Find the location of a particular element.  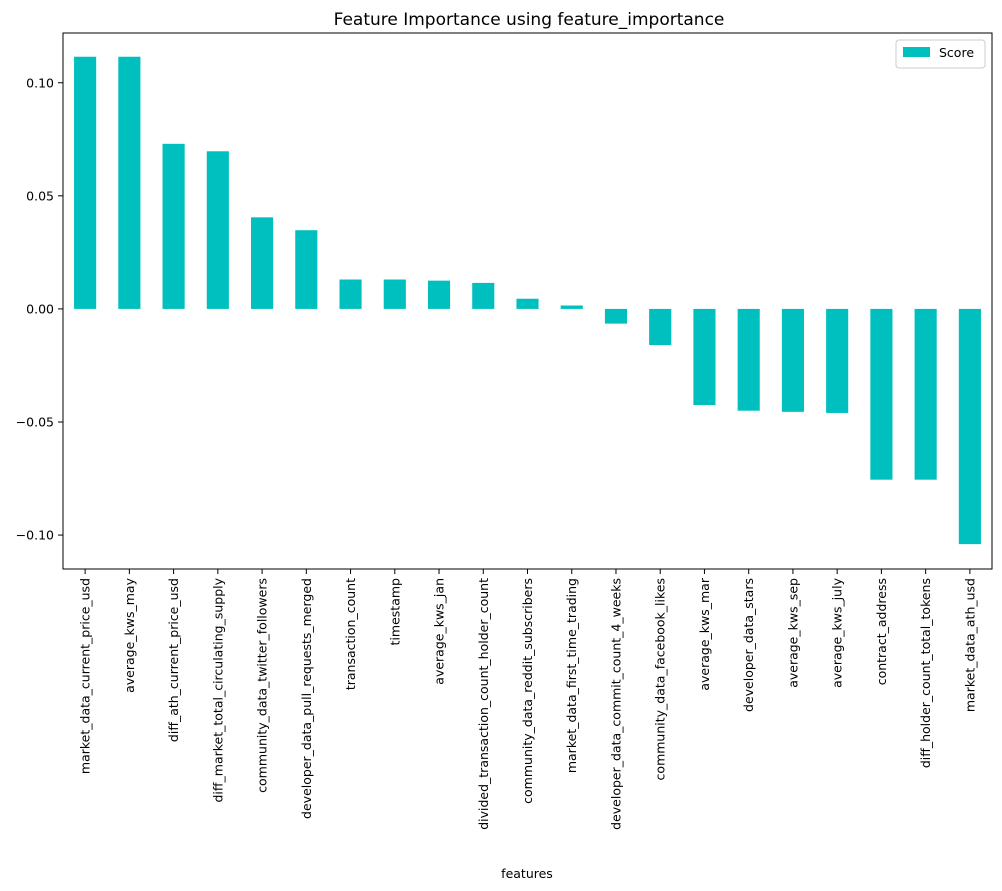

y-tick-label: 0.00 is located at coordinates (40, 308).